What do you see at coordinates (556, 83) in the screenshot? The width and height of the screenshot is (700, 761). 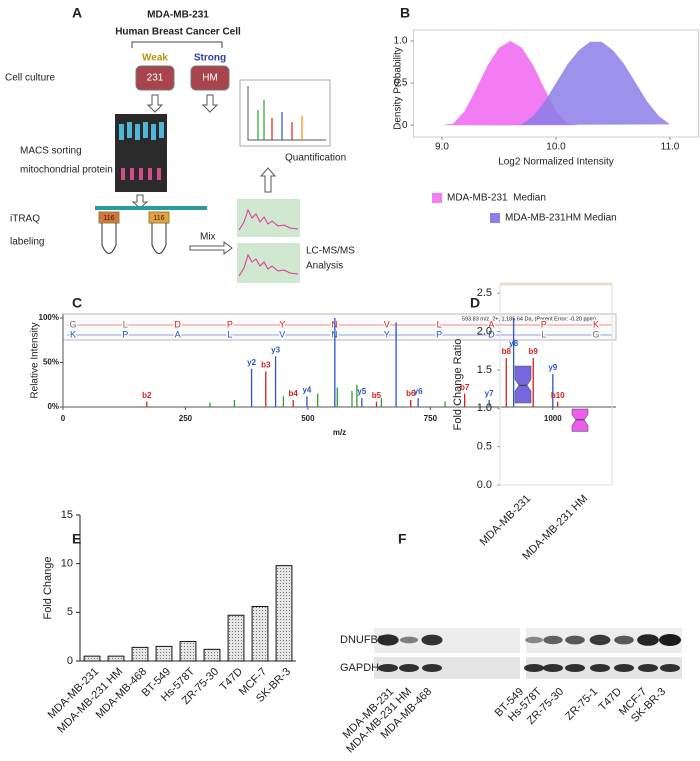 I see `density-area` at bounding box center [556, 83].